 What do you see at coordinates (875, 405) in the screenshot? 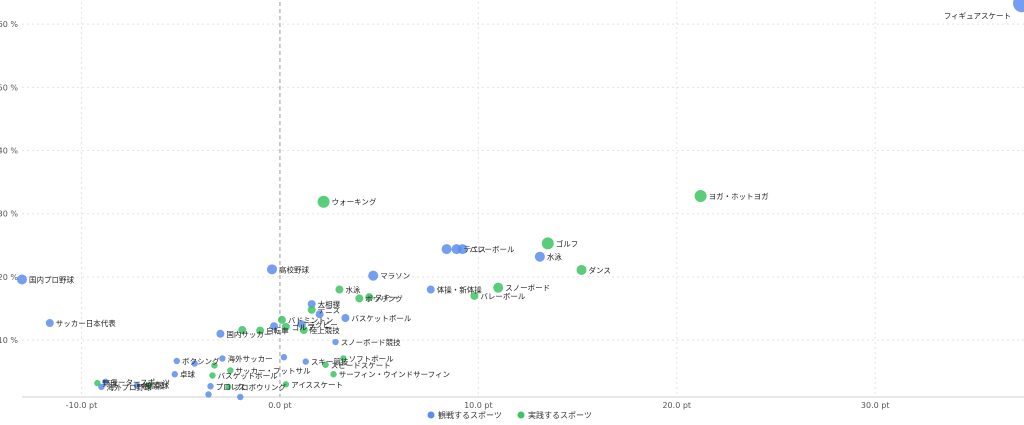
I see `x-tick-label: 30.0 pt` at bounding box center [875, 405].